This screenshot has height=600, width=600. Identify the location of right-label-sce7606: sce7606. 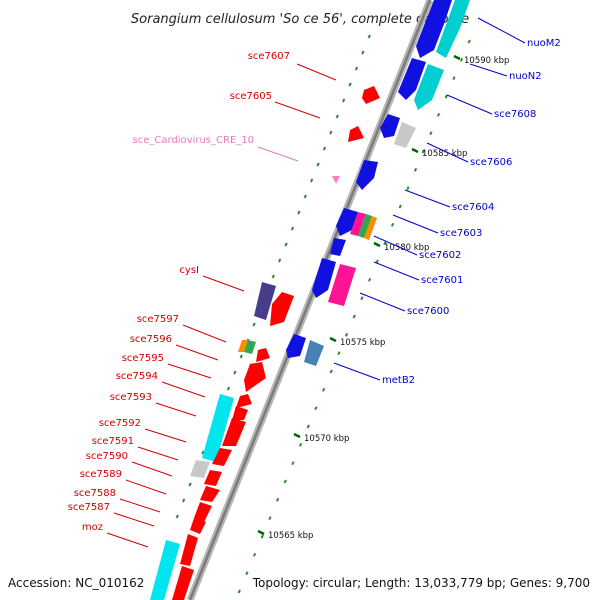
(491, 162).